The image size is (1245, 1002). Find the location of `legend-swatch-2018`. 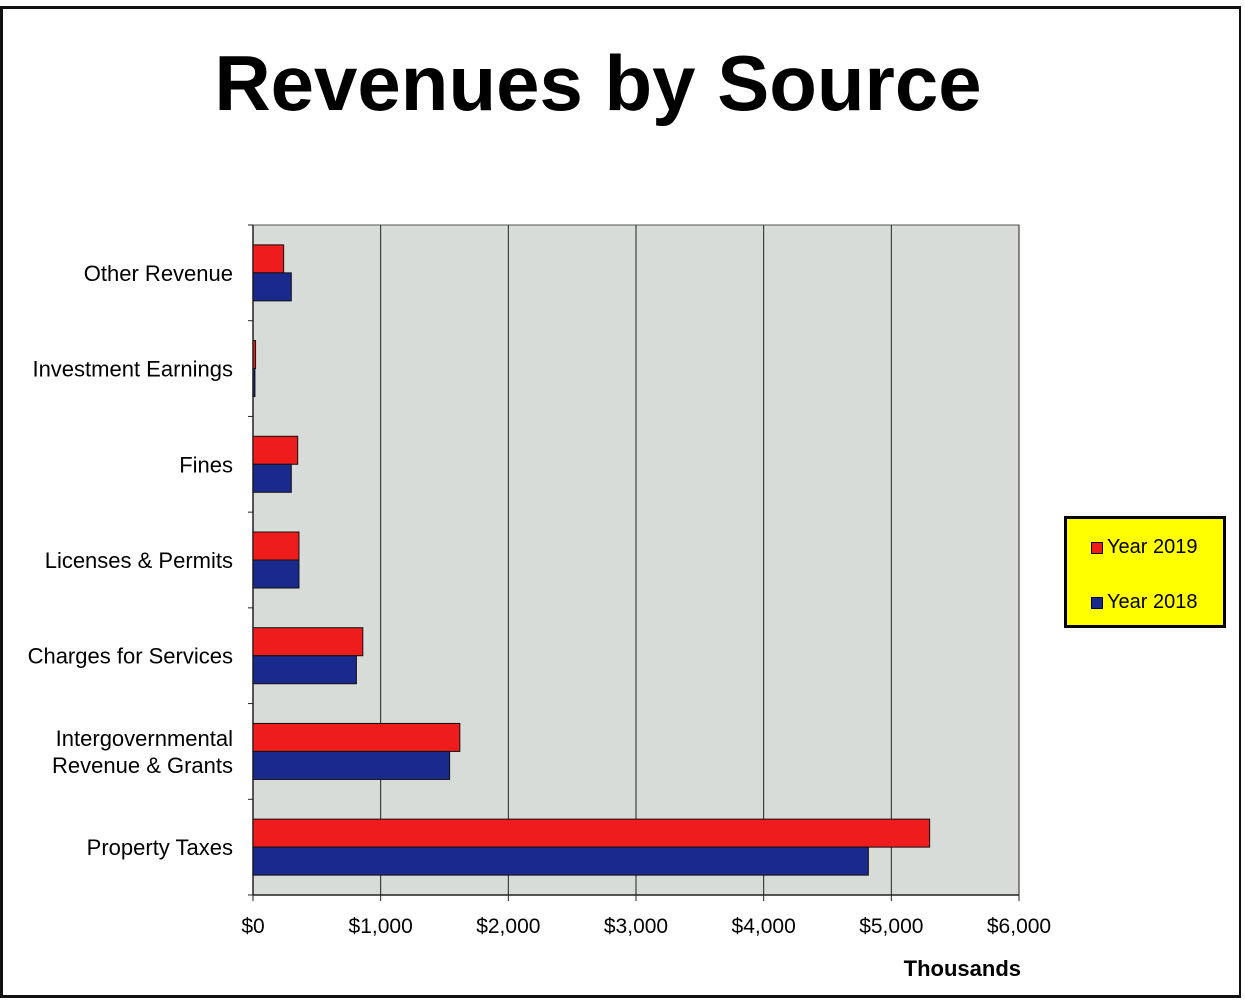

legend-swatch-2018 is located at coordinates (1097, 602).